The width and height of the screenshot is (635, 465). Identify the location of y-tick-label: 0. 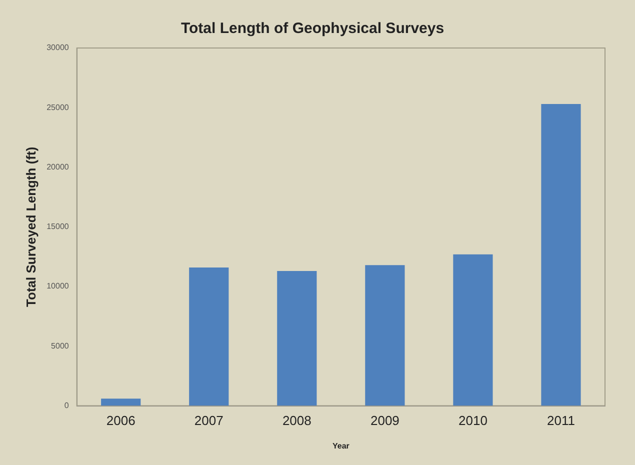
(67, 405).